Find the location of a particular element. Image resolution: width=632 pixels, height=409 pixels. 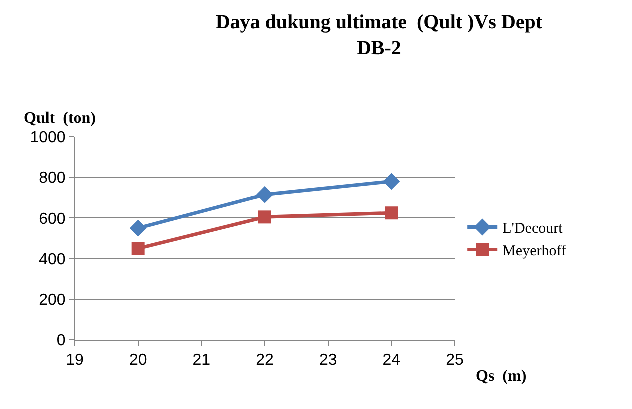

y-axis-title: Qult (ton) is located at coordinates (60, 118).